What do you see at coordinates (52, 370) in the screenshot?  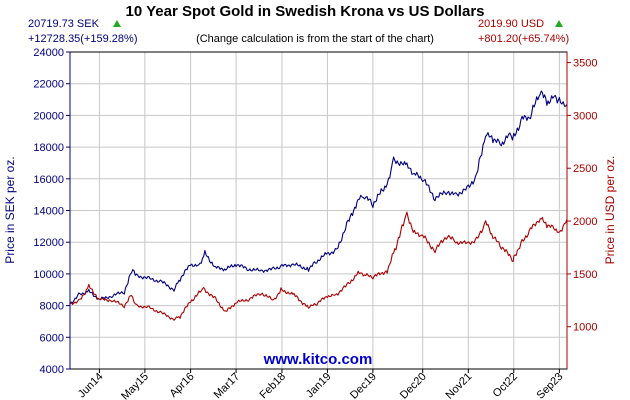 I see `left-tick-label: 4000` at bounding box center [52, 370].